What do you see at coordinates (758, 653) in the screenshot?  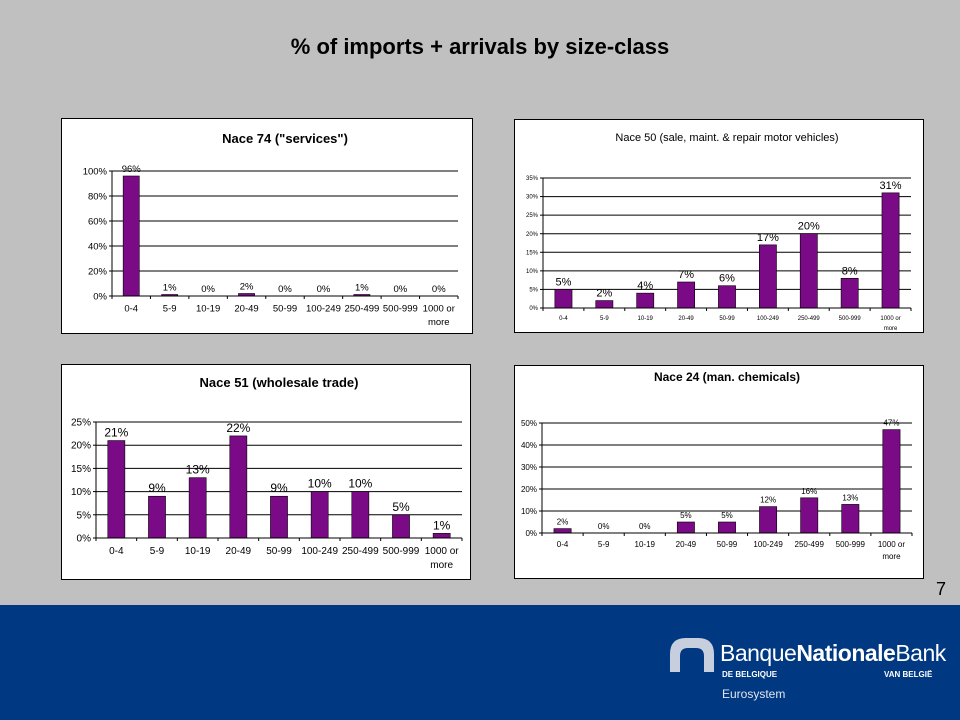 I see `brand-prefix: Banque` at bounding box center [758, 653].